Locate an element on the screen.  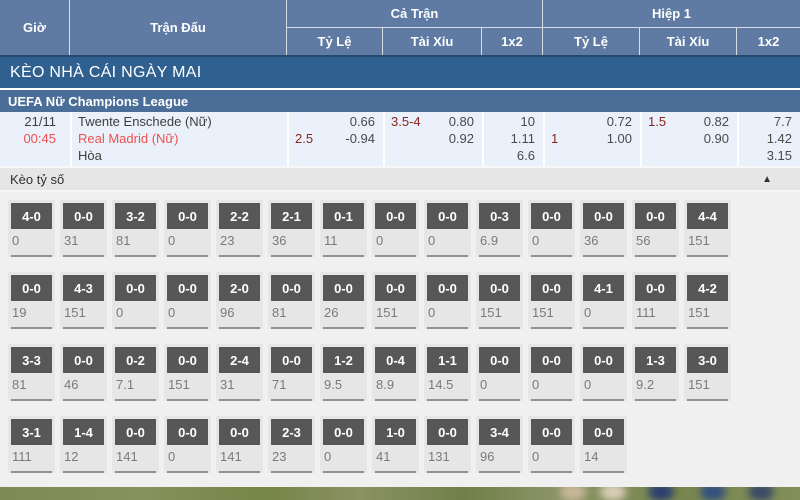
full-ou-over: 0.80 is located at coordinates (461, 121).